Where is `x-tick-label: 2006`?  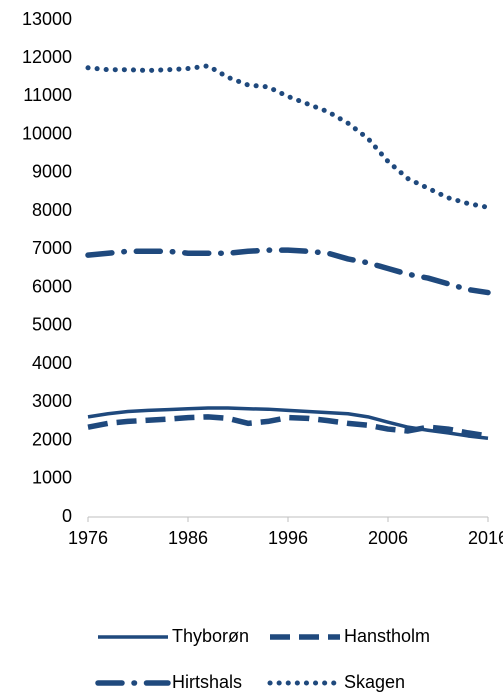
x-tick-label: 2006 is located at coordinates (388, 538).